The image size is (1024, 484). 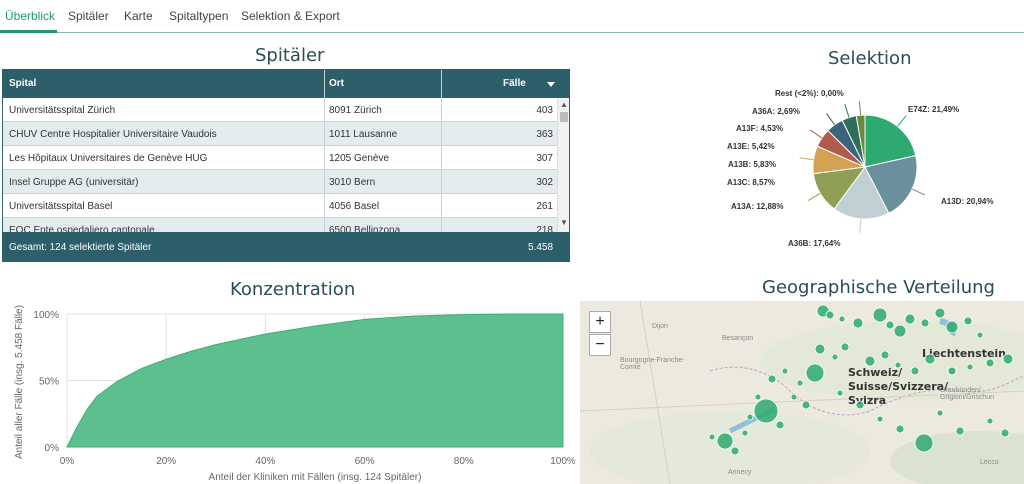 I want to click on total-cases: 5.458, so click(x=541, y=247).